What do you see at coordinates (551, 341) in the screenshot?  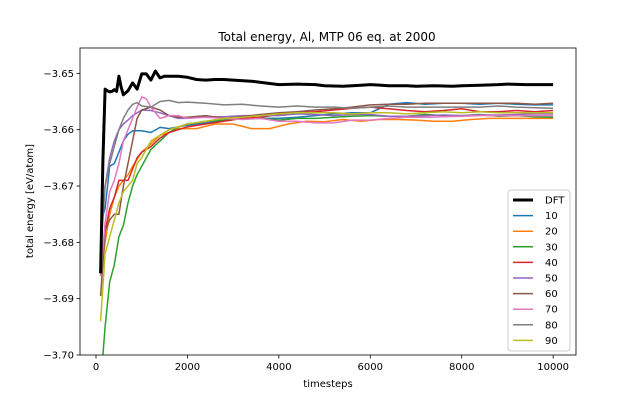 I see `legend-label: 90` at bounding box center [551, 341].